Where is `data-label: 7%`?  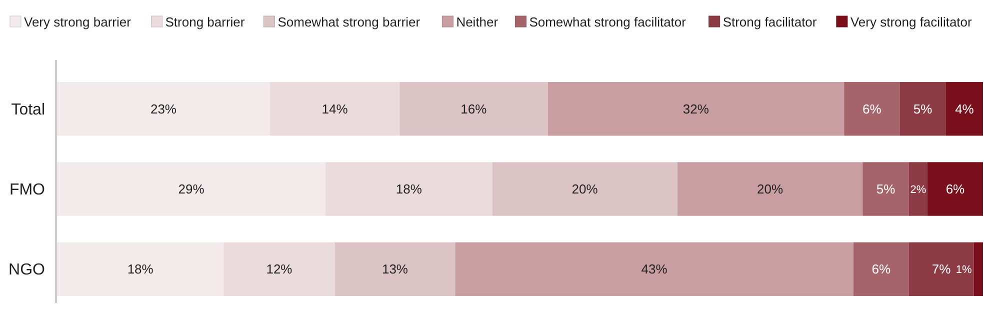
data-label: 7% is located at coordinates (942, 269).